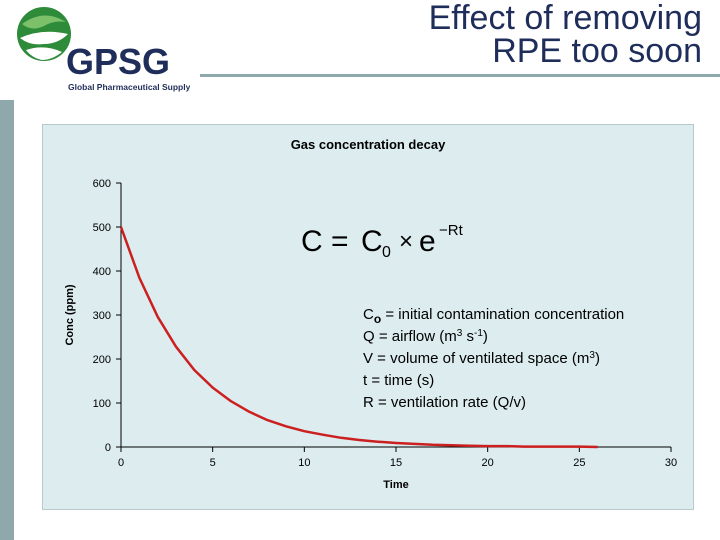 This screenshot has height=540, width=720. Describe the element at coordinates (493, 316) in the screenshot. I see `legend-line-c0: Co = initial contamination concentration` at that location.